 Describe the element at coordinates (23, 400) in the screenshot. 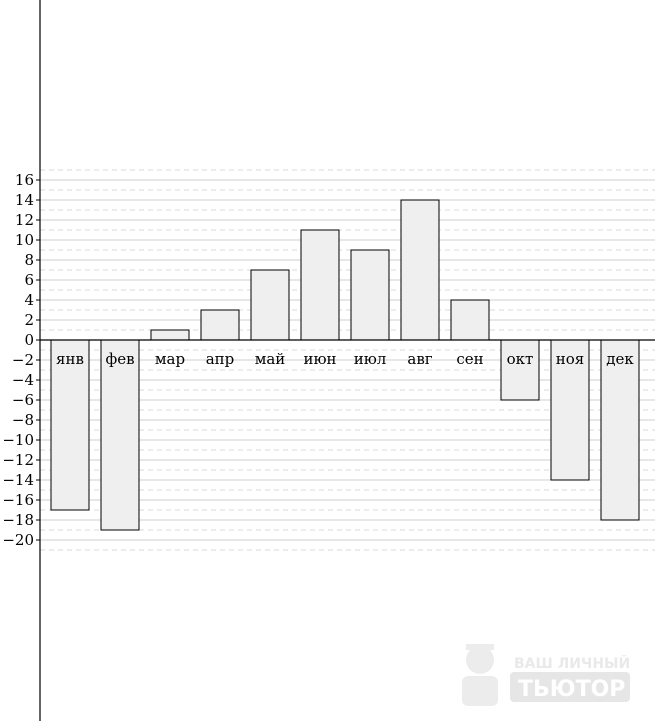

I see `y-tick-label: −6` at that location.